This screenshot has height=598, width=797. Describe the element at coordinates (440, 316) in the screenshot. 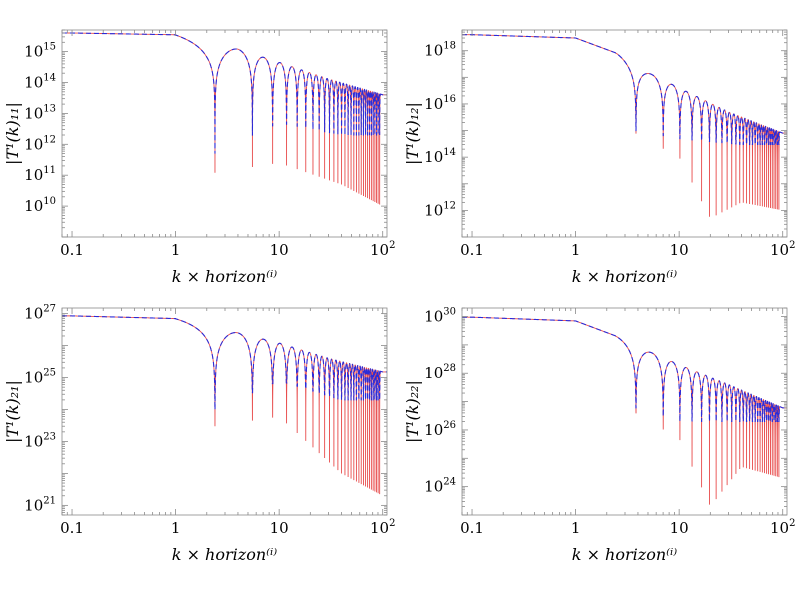

I see `y-tick-label: 1030` at that location.